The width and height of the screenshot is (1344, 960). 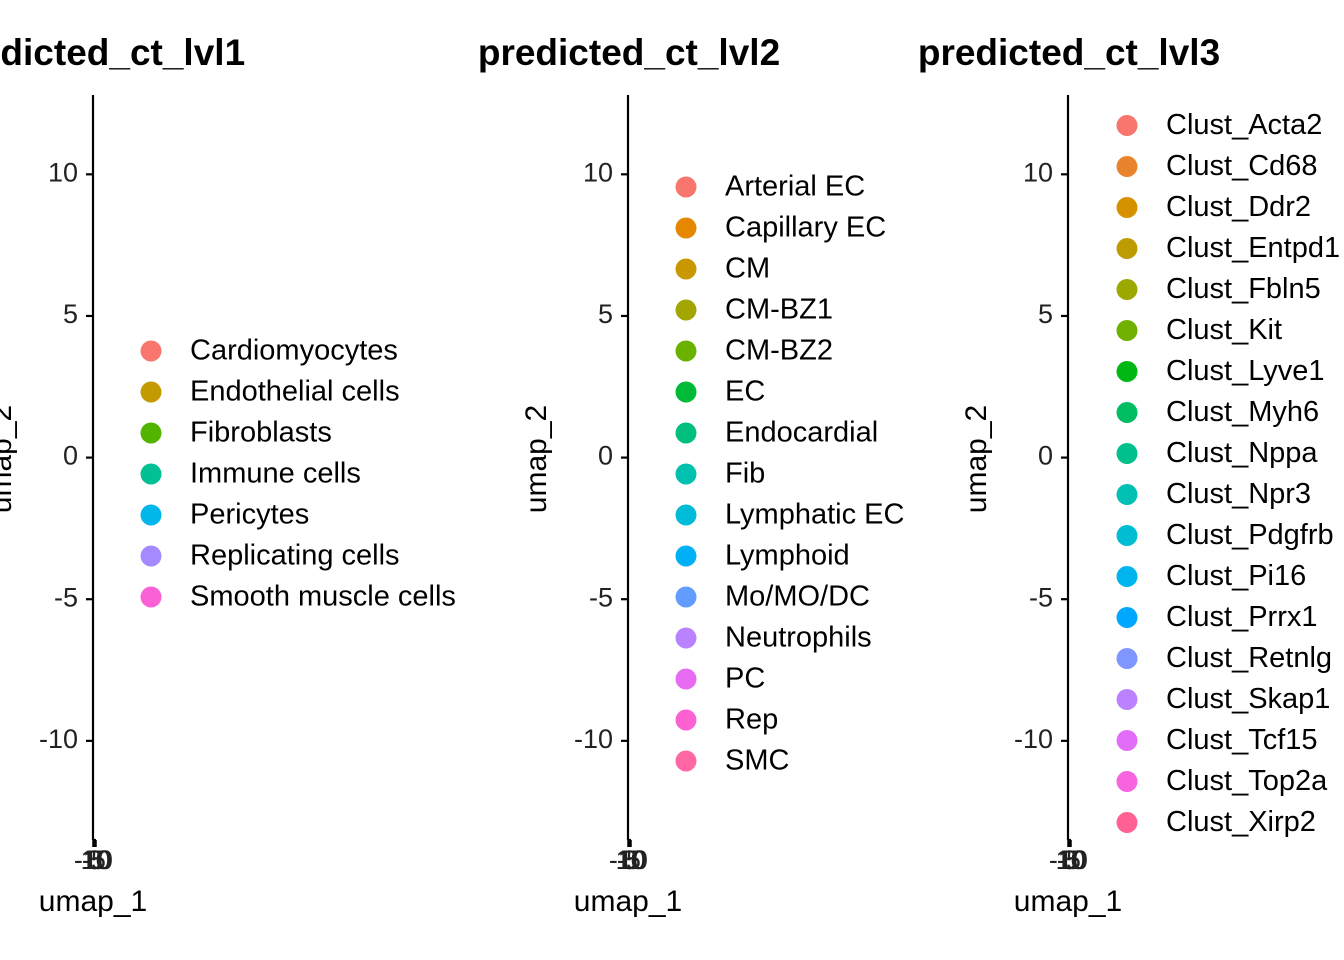 What do you see at coordinates (1244, 125) in the screenshot?
I see `legend-label: Clust_Acta2` at bounding box center [1244, 125].